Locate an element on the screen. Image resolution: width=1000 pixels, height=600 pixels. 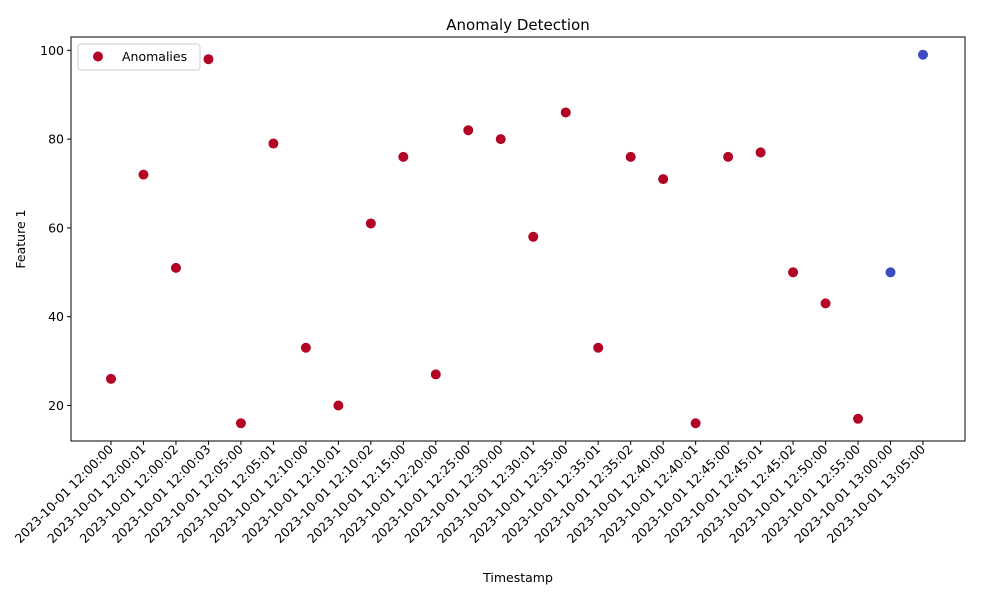
y-tick-label: 60 is located at coordinates (56, 227).